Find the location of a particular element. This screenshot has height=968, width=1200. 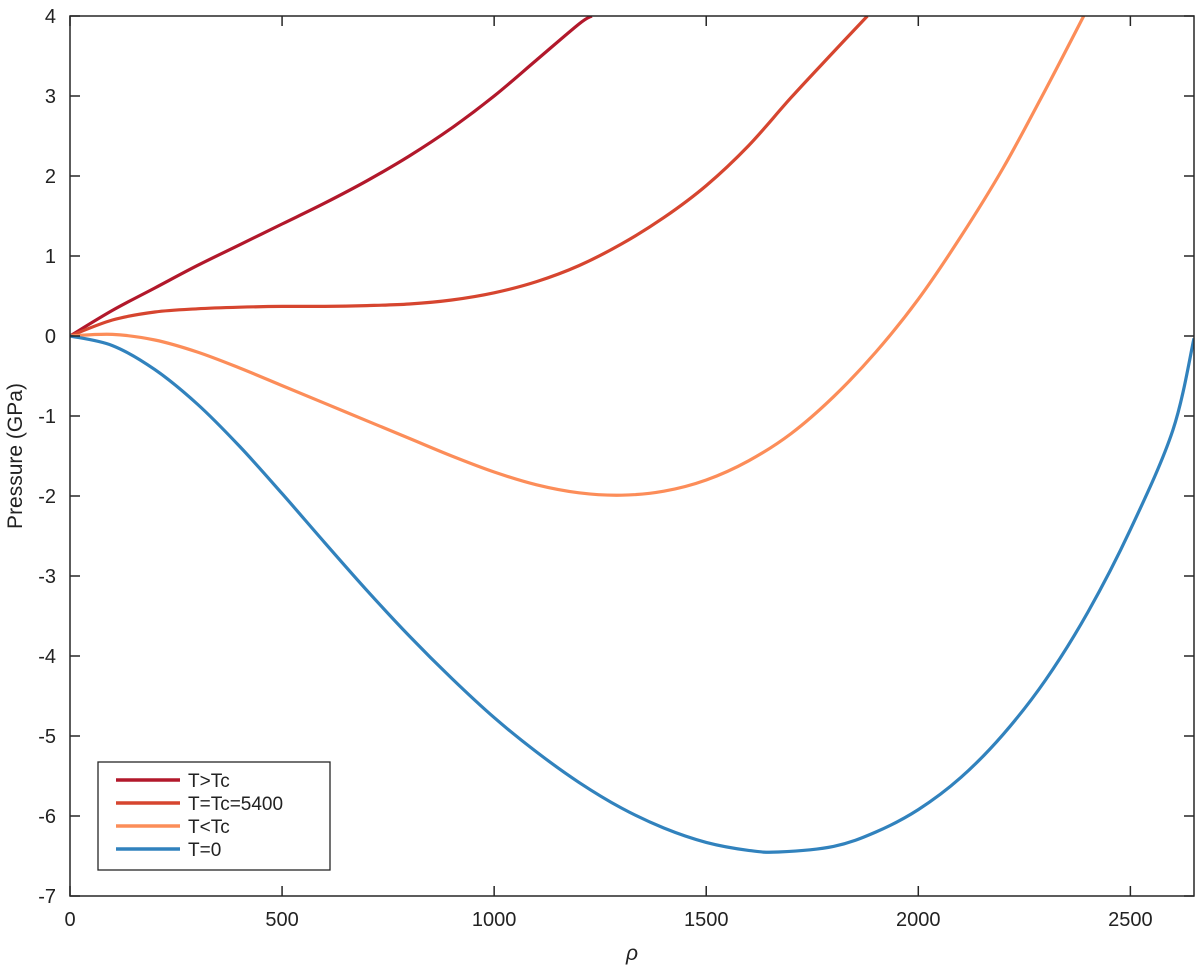

y-tick-label: 4 is located at coordinates (50, 17).